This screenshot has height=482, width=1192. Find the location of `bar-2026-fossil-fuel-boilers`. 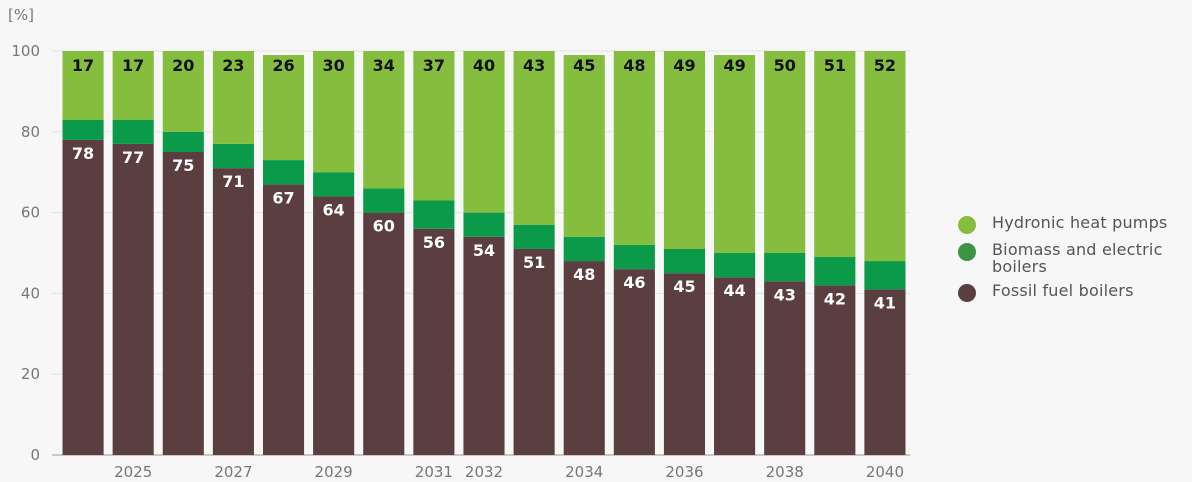

bar-2026-fossil-fuel-boilers is located at coordinates (183, 303).